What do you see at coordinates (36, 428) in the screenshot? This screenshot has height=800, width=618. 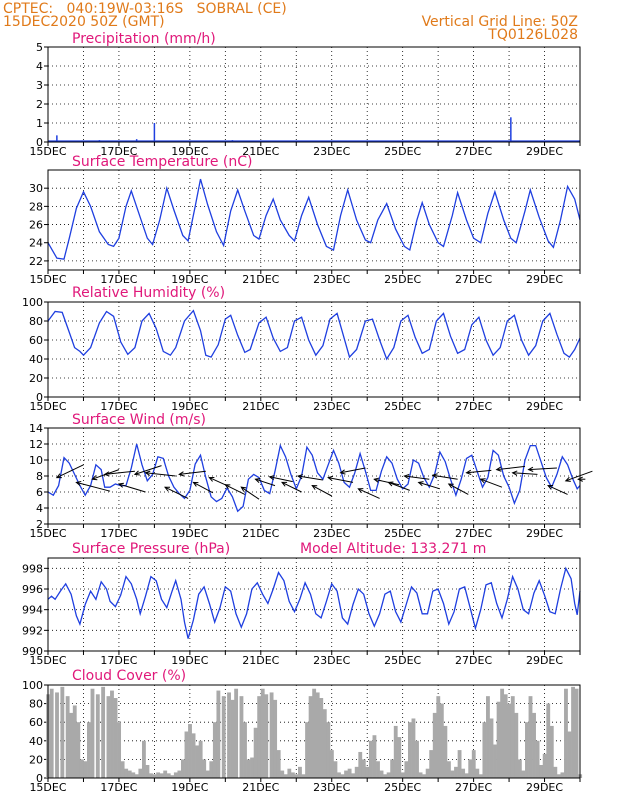 I see `y-tick-label: 14` at bounding box center [36, 428].